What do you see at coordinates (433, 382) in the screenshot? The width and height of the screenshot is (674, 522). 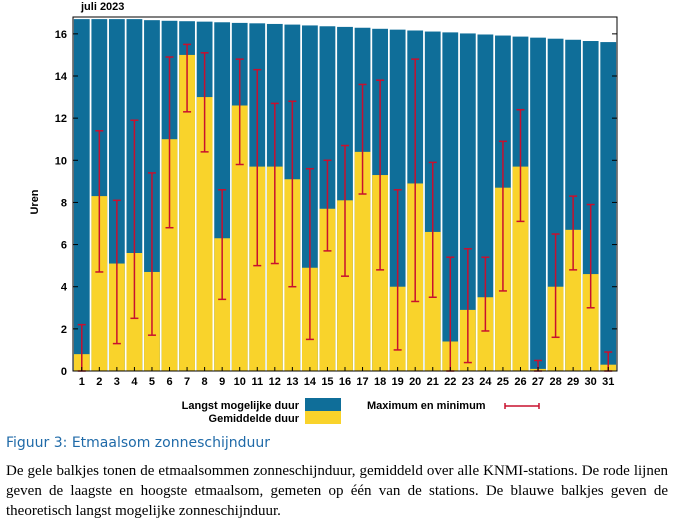 I see `x-tick-21: 21` at bounding box center [433, 382].